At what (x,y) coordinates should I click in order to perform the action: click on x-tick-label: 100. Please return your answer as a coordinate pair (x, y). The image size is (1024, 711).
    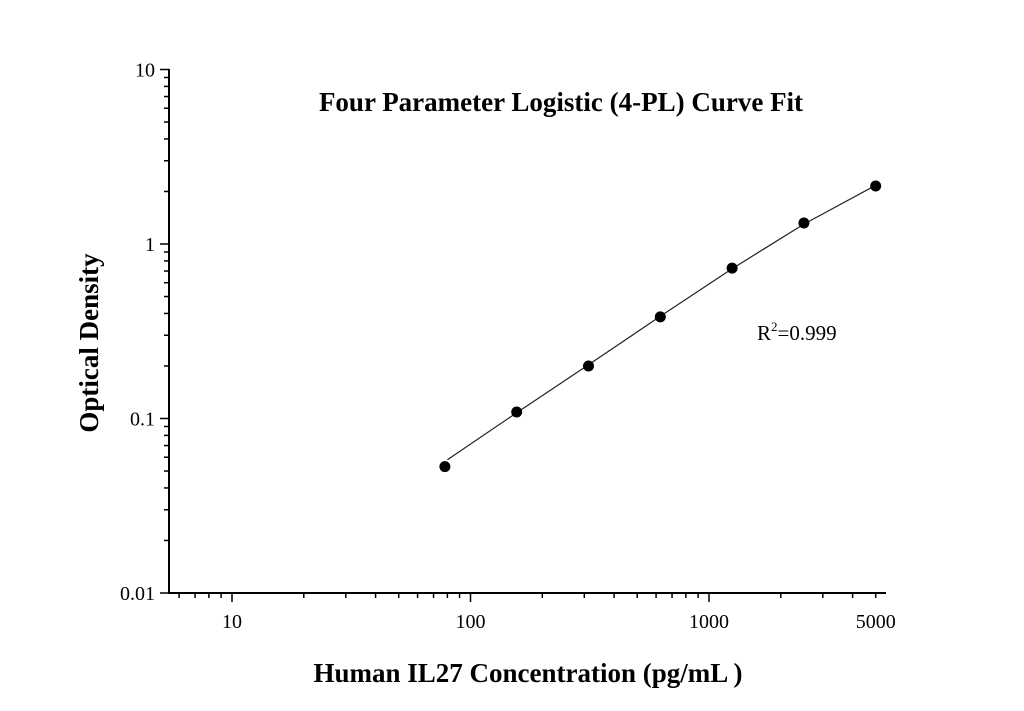
    Looking at the image, I should click on (471, 622).